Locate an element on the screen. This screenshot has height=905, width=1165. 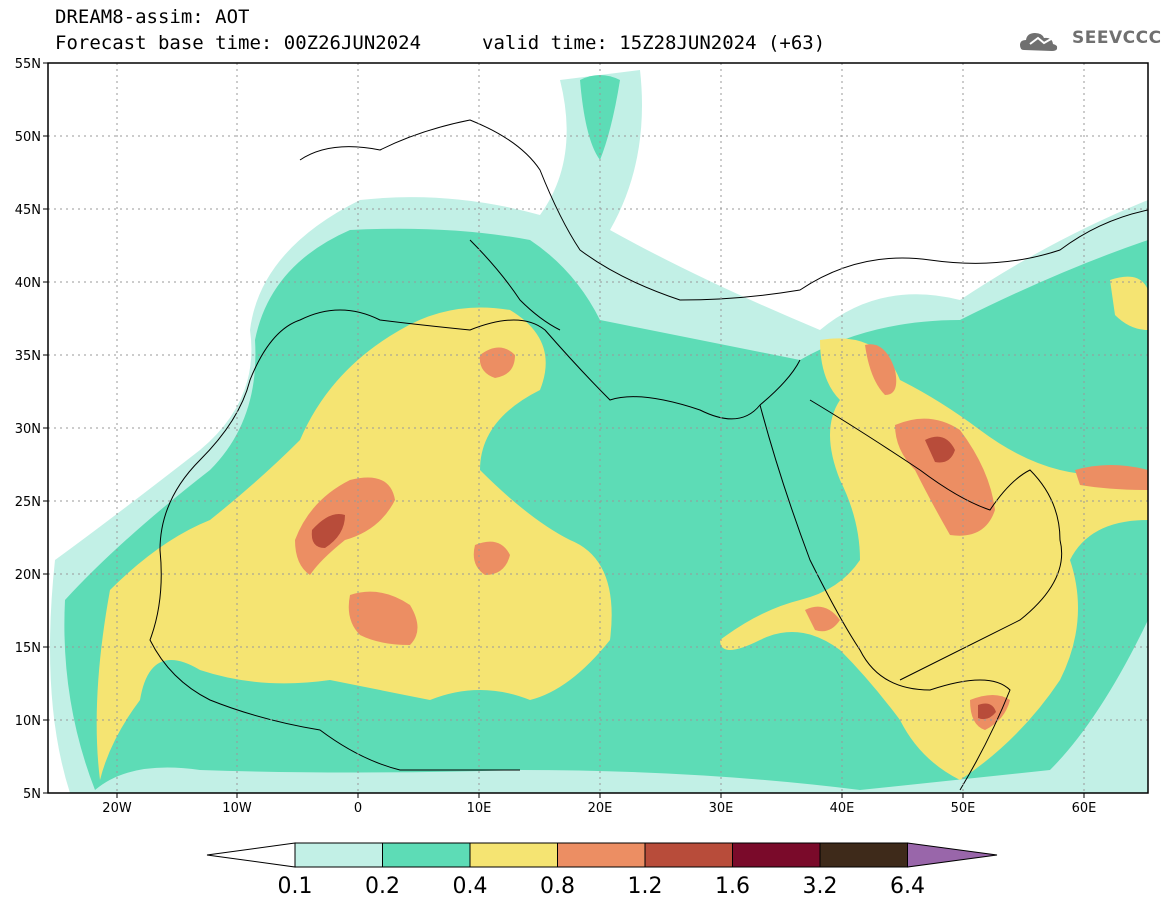
lat-label: 30N is located at coordinates (28, 429).